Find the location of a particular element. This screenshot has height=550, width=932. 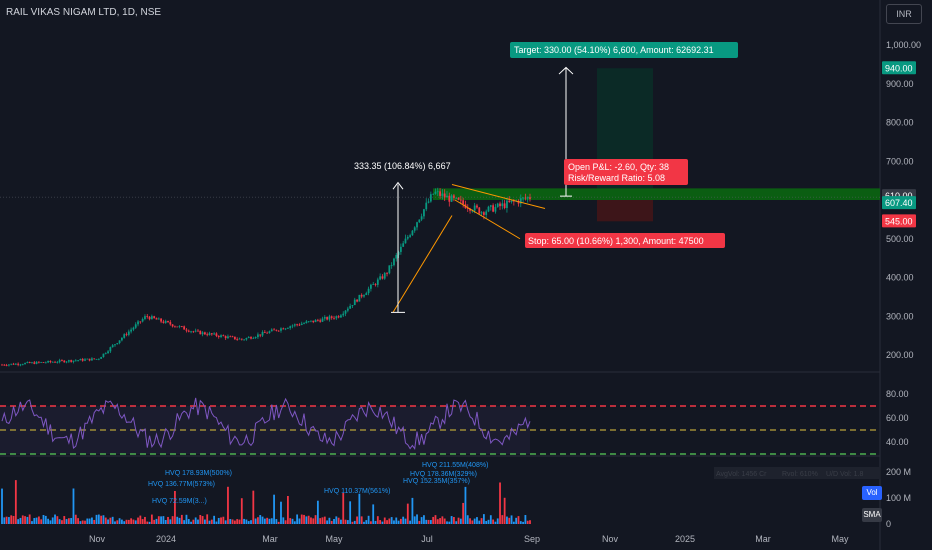

price-tick-label: 1,000.00 is located at coordinates (903, 45).